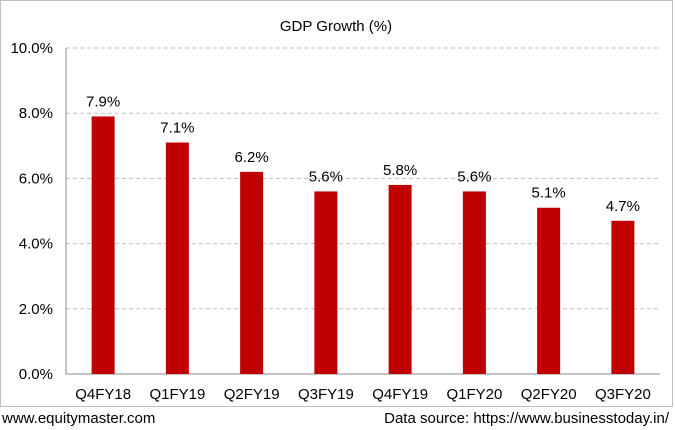 This screenshot has width=675, height=430. What do you see at coordinates (177, 394) in the screenshot?
I see `x-tick-label: Q1FY19` at bounding box center [177, 394].